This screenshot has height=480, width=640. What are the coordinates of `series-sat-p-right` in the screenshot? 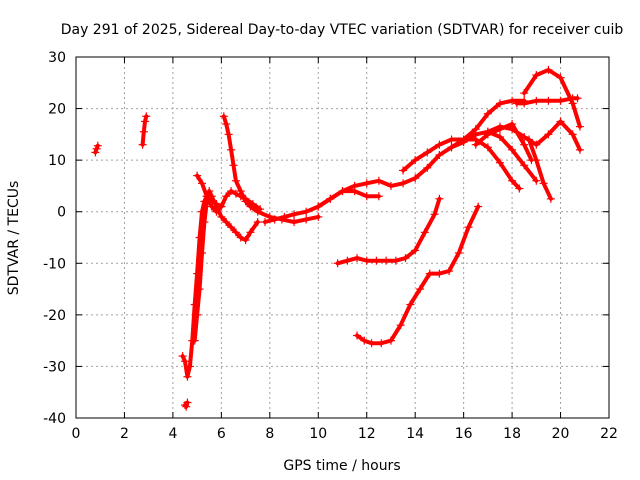 It's located at (547, 101).